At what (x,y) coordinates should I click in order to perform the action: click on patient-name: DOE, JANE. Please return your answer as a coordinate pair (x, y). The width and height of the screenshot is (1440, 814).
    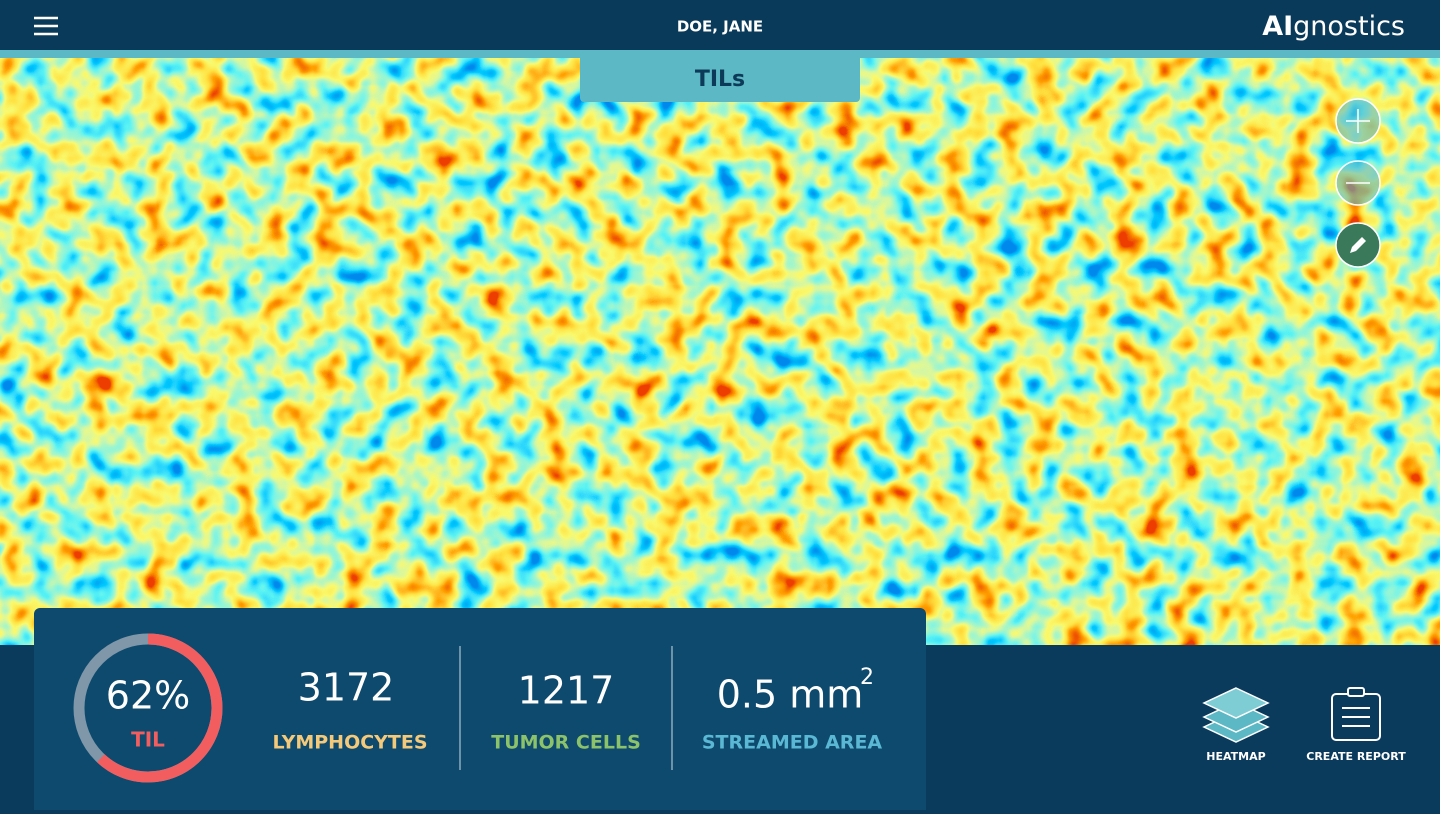
    Looking at the image, I should click on (720, 27).